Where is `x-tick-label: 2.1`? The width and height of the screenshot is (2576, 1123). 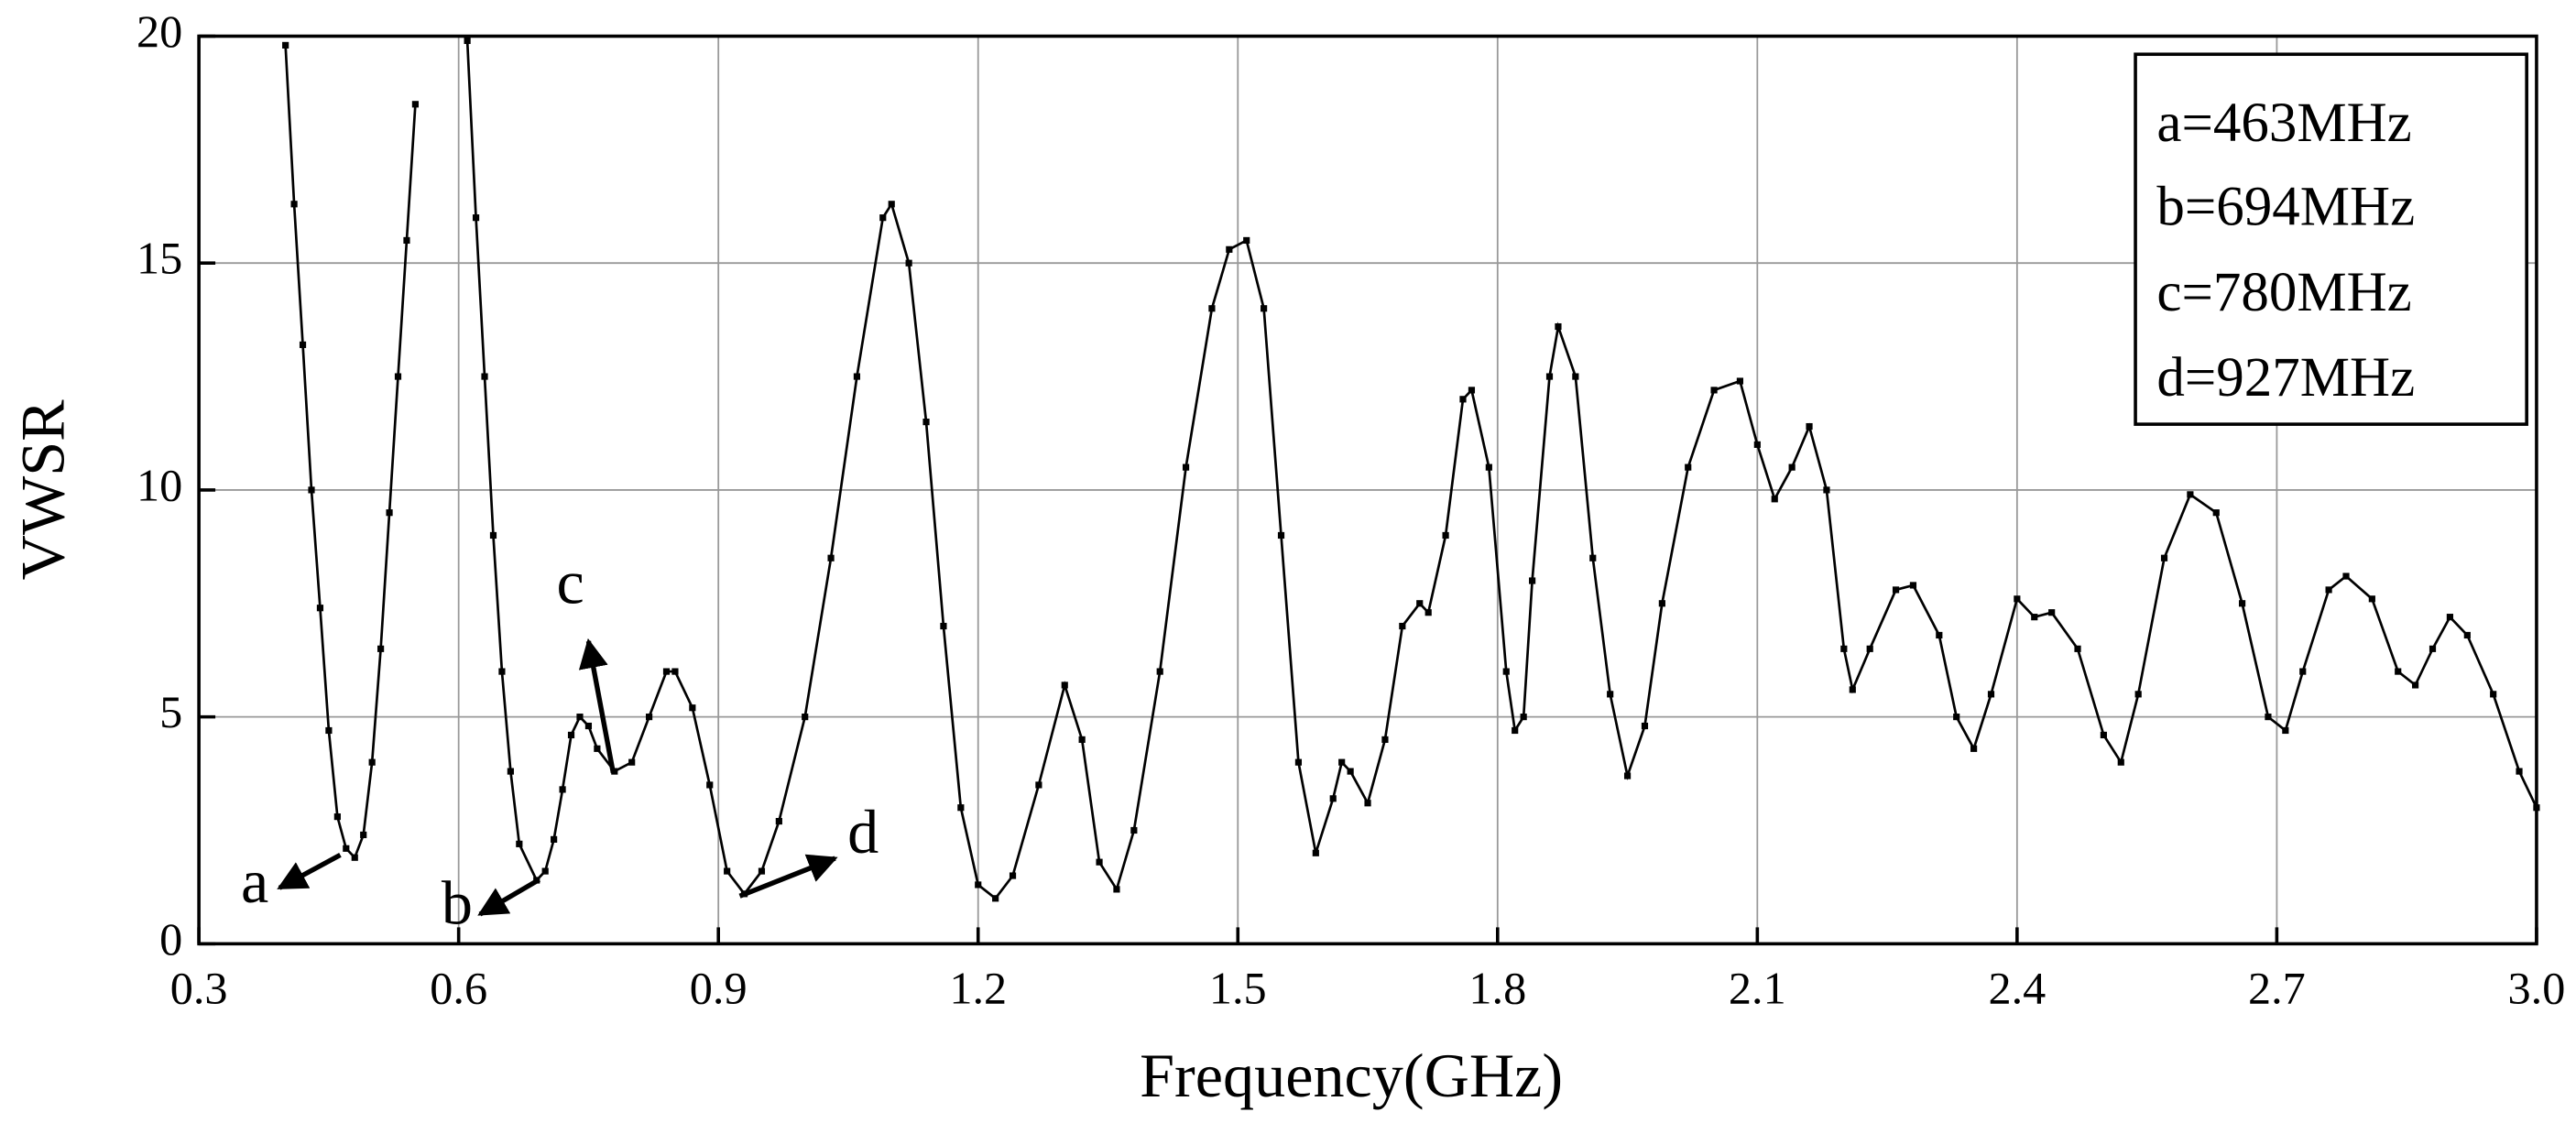
x-tick-label: 2.1 is located at coordinates (1758, 988).